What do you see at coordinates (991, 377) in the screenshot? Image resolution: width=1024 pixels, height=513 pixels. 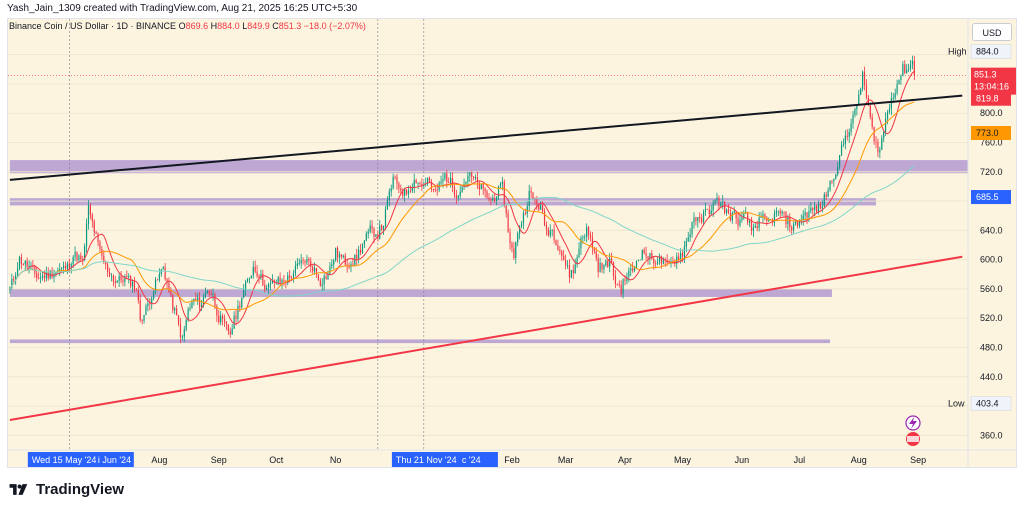 I see `price-tick-label: 440.0` at bounding box center [991, 377].